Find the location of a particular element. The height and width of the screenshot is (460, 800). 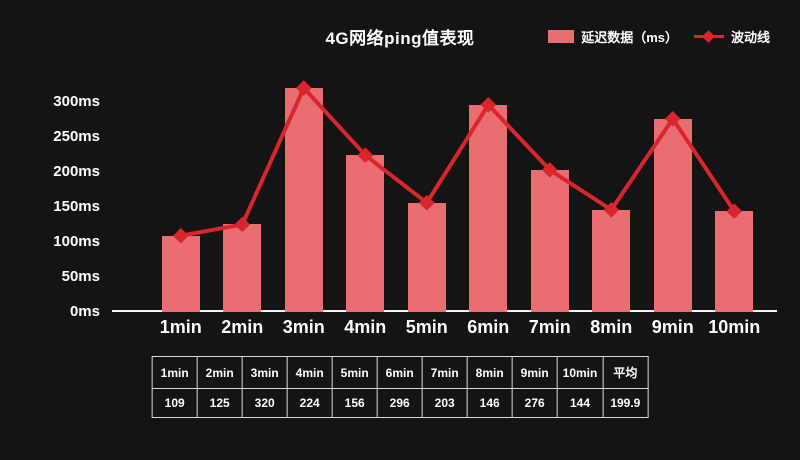

x-axis-label: 6min is located at coordinates (488, 327).